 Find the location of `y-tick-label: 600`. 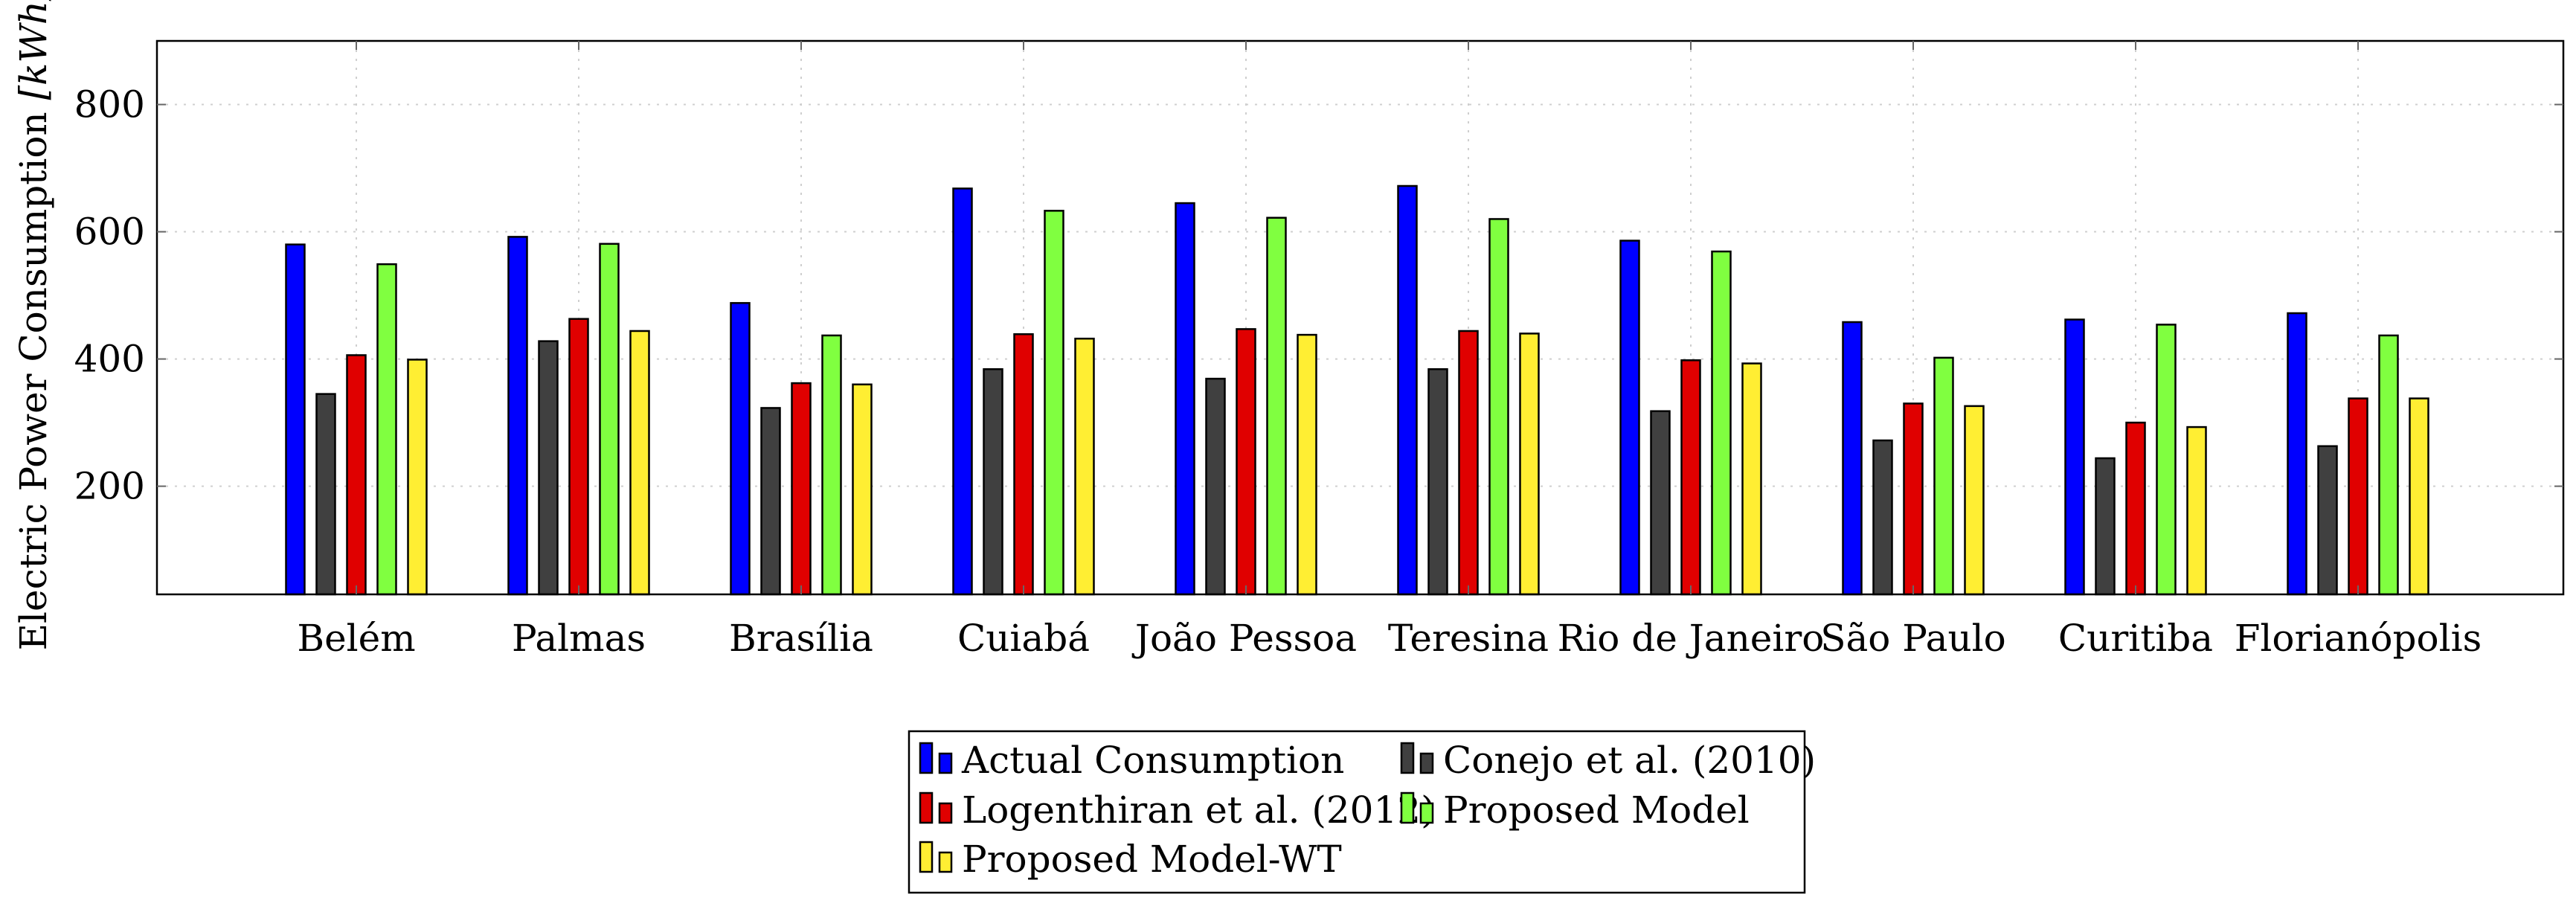

y-tick-label: 600 is located at coordinates (109, 232).